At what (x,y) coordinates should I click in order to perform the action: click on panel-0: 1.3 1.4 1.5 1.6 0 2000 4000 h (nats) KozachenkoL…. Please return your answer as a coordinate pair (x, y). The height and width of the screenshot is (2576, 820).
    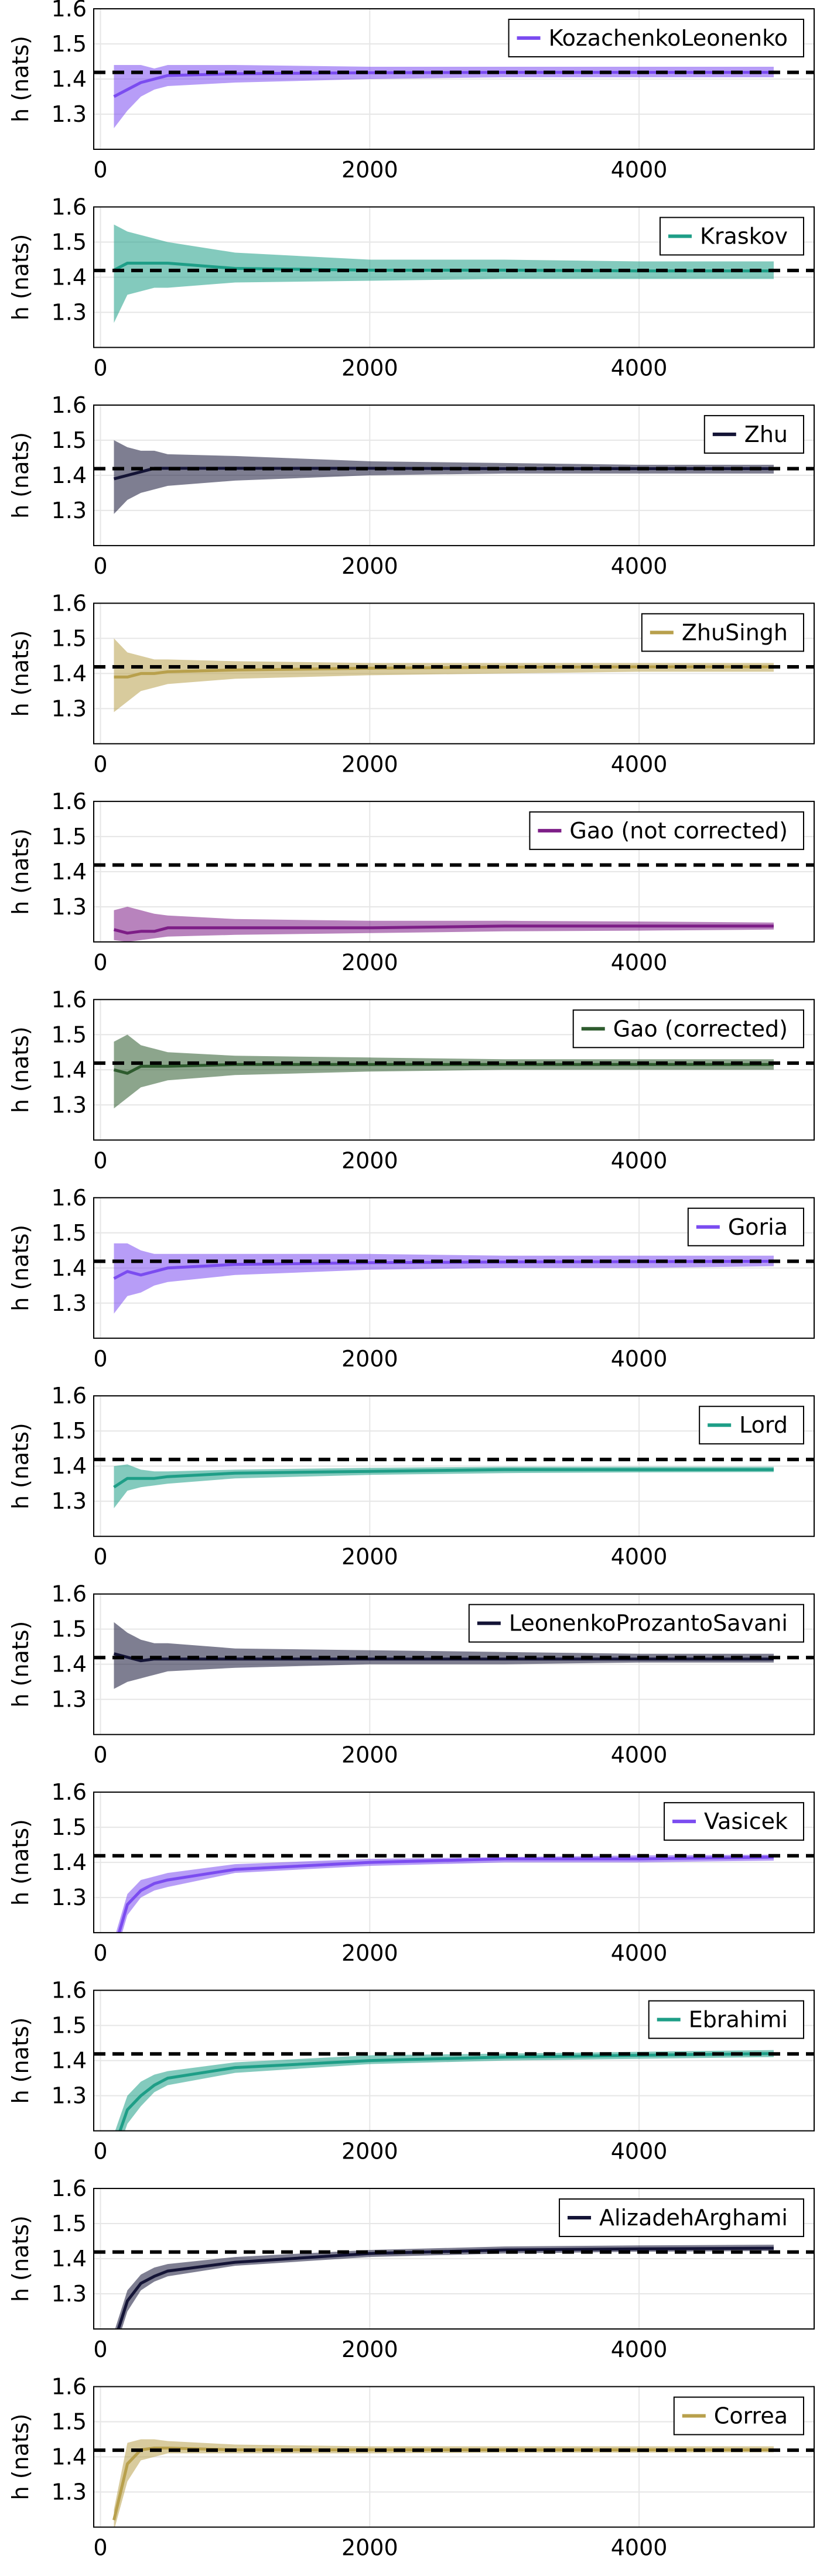
    Looking at the image, I should click on (411, 91).